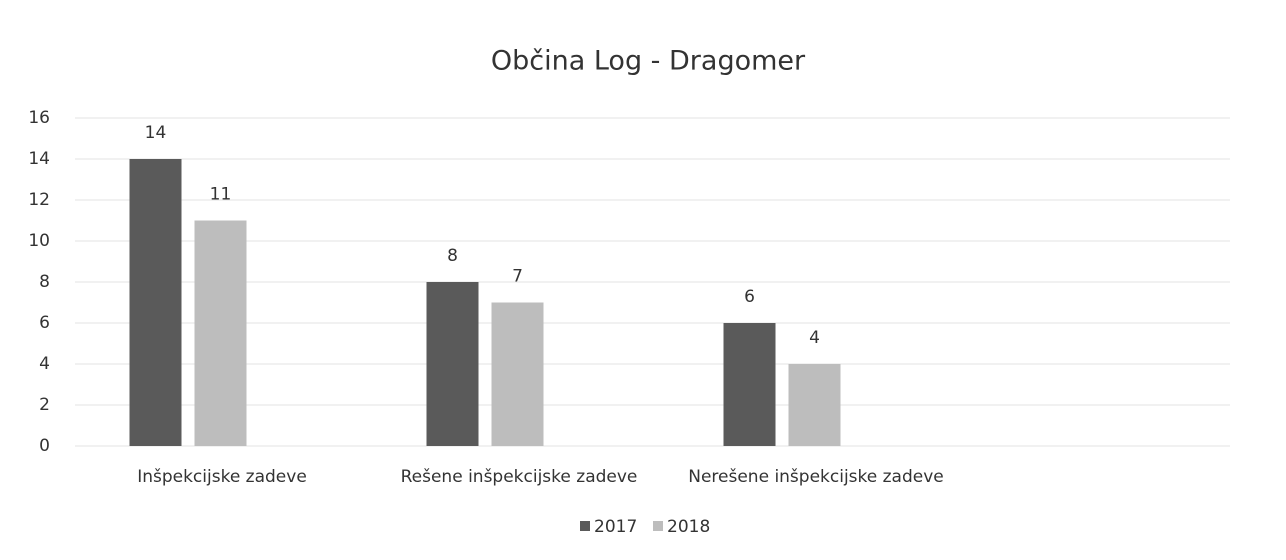  What do you see at coordinates (39, 159) in the screenshot?
I see `y-tick-label: 14` at bounding box center [39, 159].